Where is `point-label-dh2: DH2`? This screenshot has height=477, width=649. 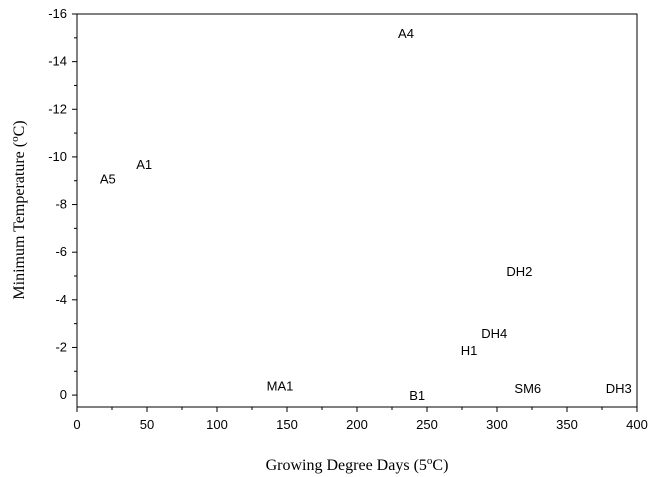
point-label-dh2: DH2 is located at coordinates (519, 271).